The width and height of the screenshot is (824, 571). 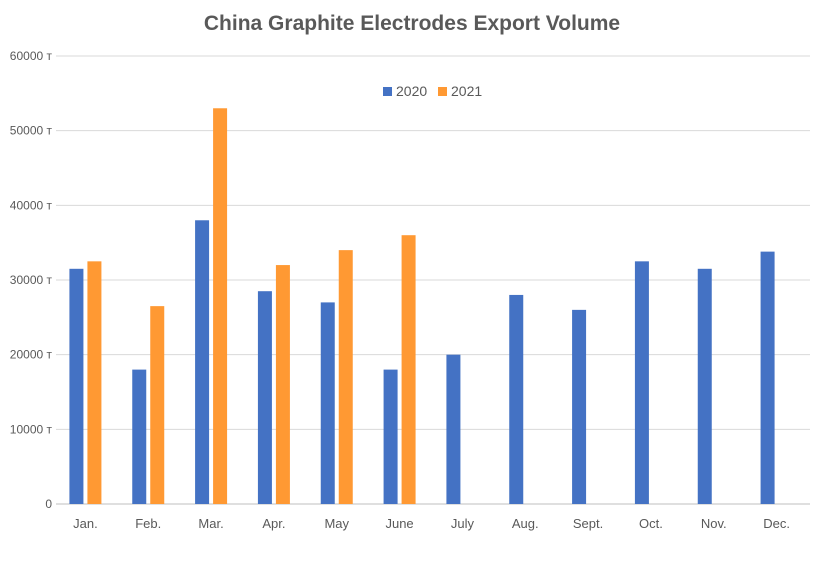 I want to click on y-tick-label: 50000 т, so click(x=31, y=131).